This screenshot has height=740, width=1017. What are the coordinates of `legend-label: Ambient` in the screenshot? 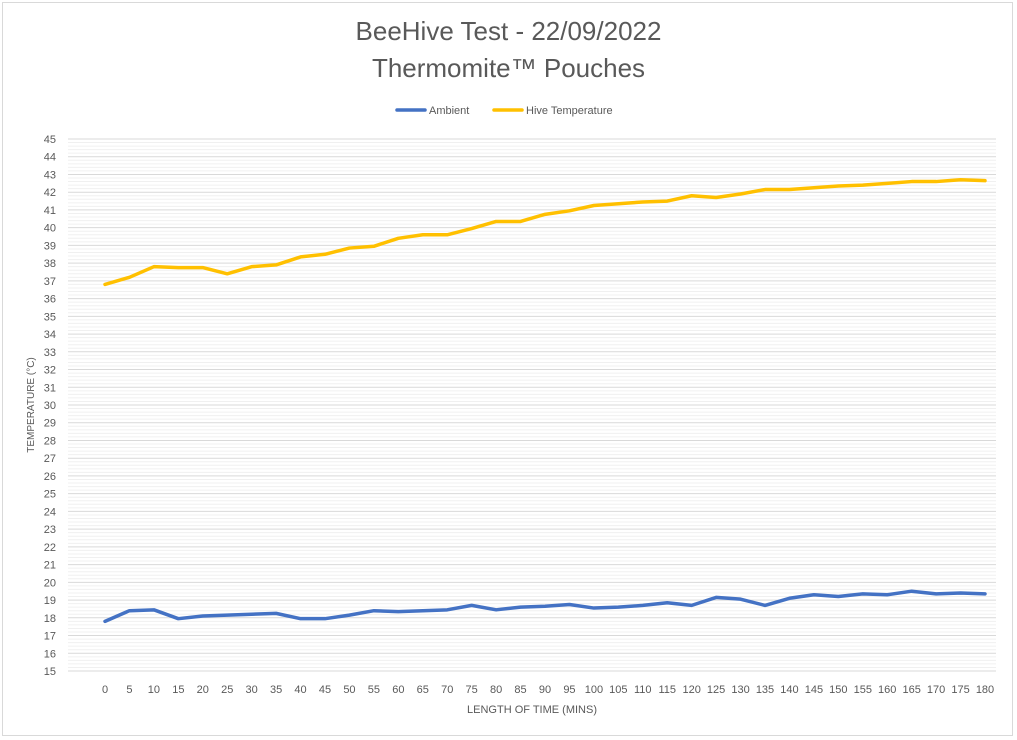 It's located at (449, 111).